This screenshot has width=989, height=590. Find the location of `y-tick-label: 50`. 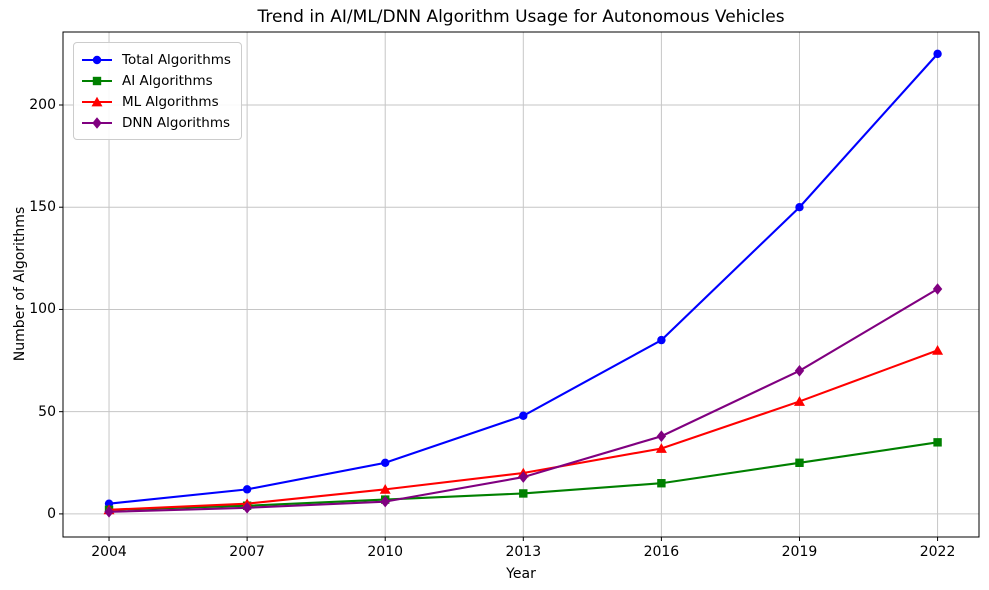

y-tick-label: 50 is located at coordinates (47, 411).